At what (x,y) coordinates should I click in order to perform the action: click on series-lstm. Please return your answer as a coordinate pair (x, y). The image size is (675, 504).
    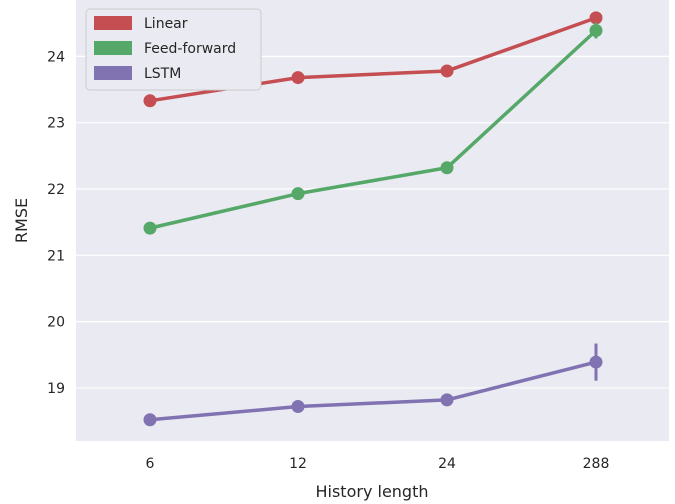
    Looking at the image, I should click on (373, 385).